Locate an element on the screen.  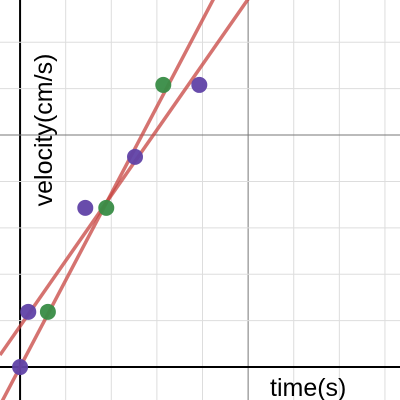
y-axis-label: velocity(cm/s) is located at coordinates (44, 130).